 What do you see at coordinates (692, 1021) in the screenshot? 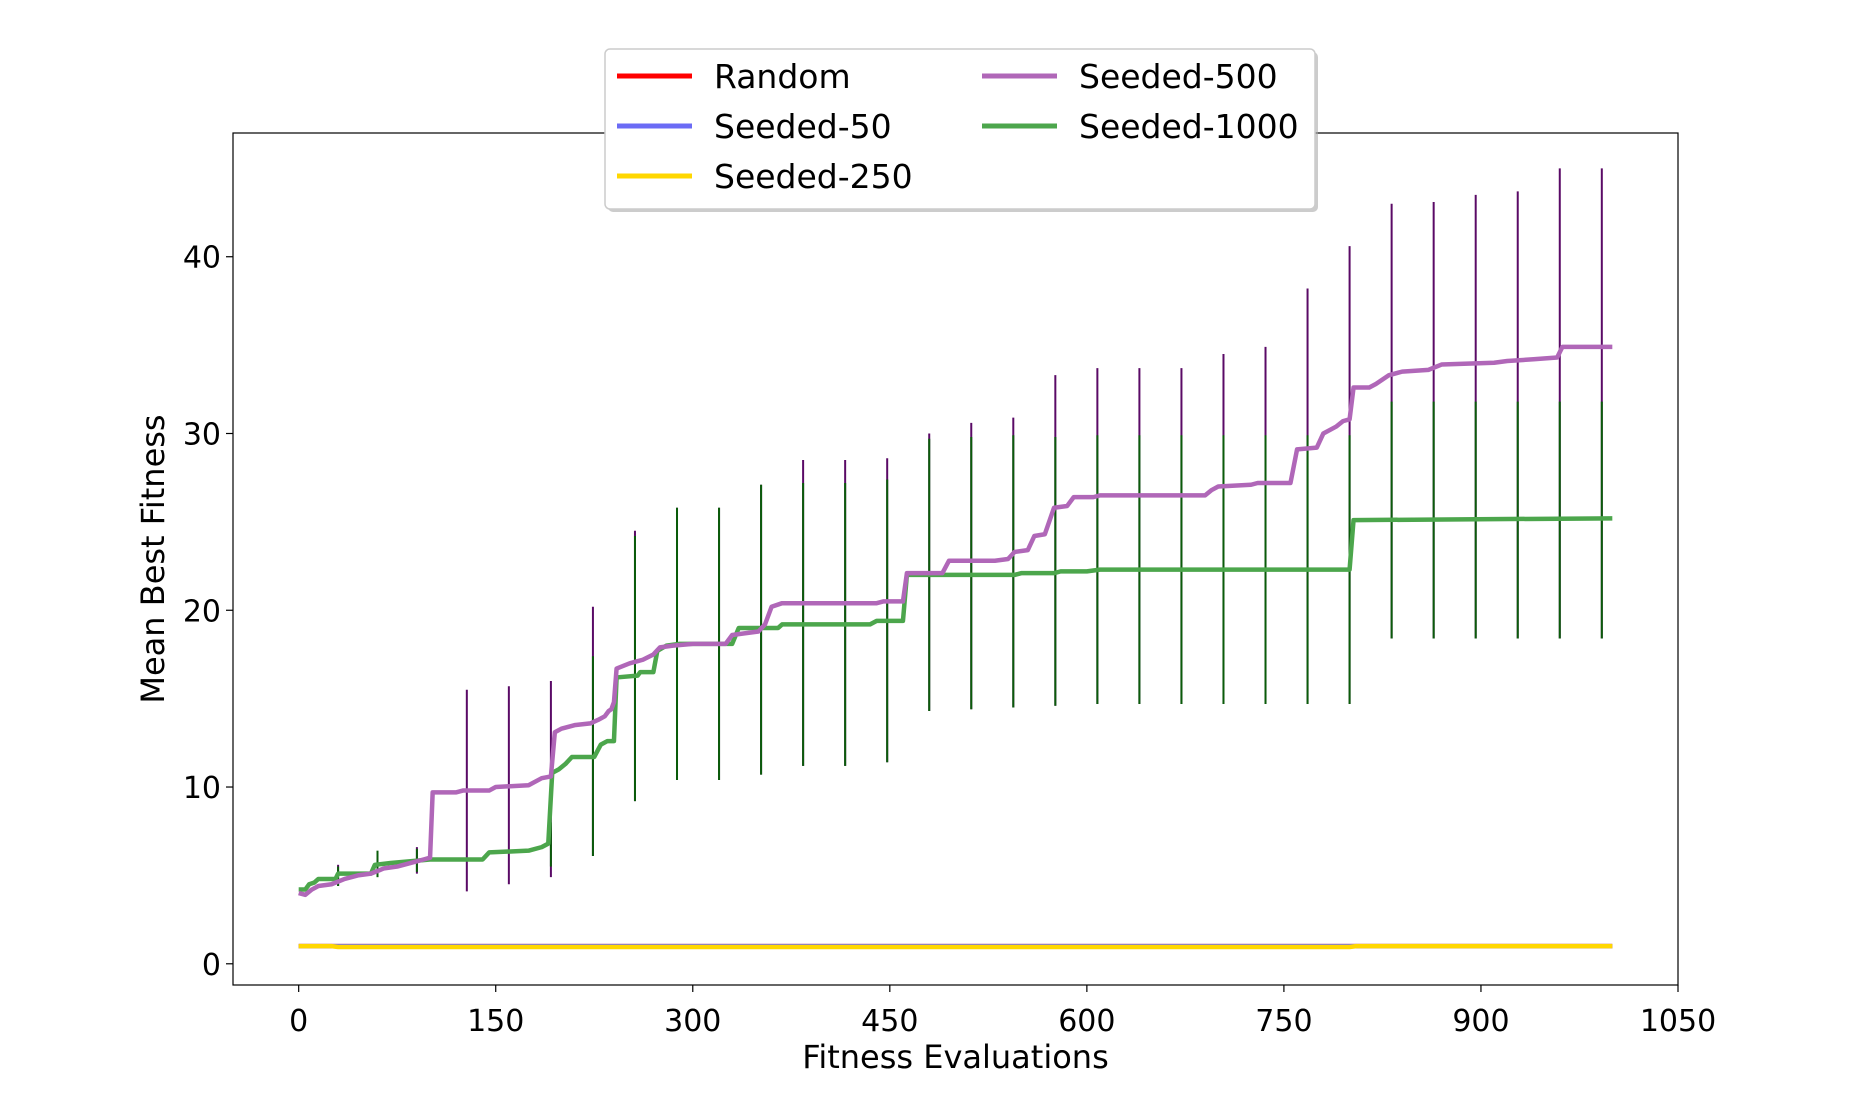
I see `x-tick-label: 300` at bounding box center [692, 1021].